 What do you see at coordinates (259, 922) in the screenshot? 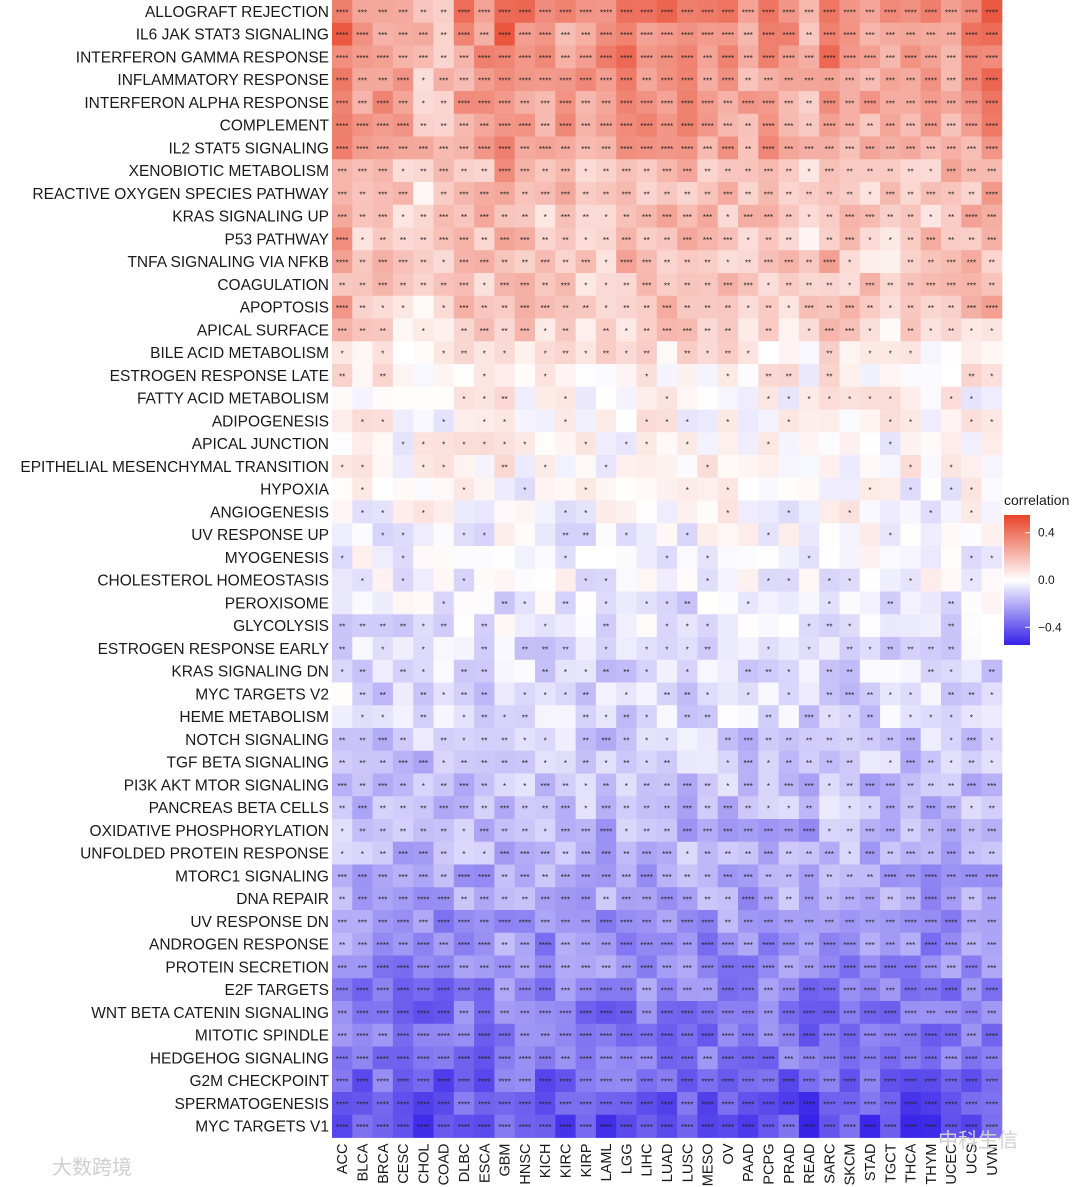
I see `row-label: UV RESPONSE DN` at bounding box center [259, 922].